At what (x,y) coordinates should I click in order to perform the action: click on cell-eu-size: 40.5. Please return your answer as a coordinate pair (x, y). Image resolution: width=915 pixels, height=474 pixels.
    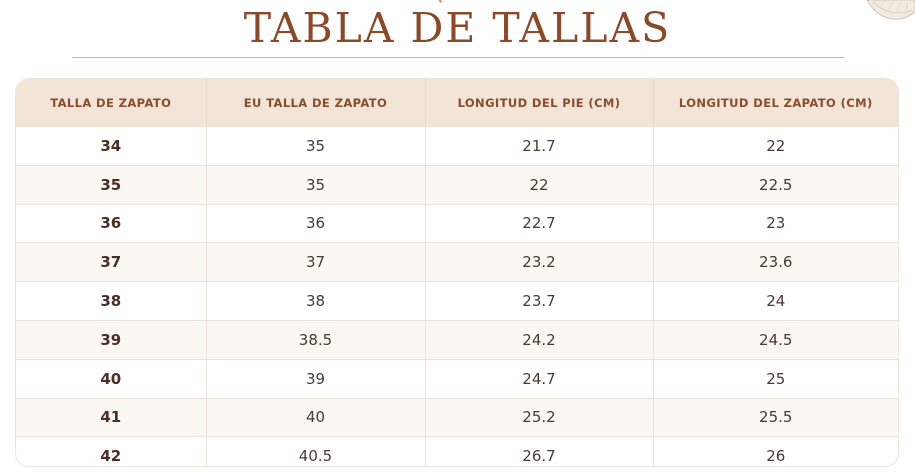
    Looking at the image, I should click on (316, 451).